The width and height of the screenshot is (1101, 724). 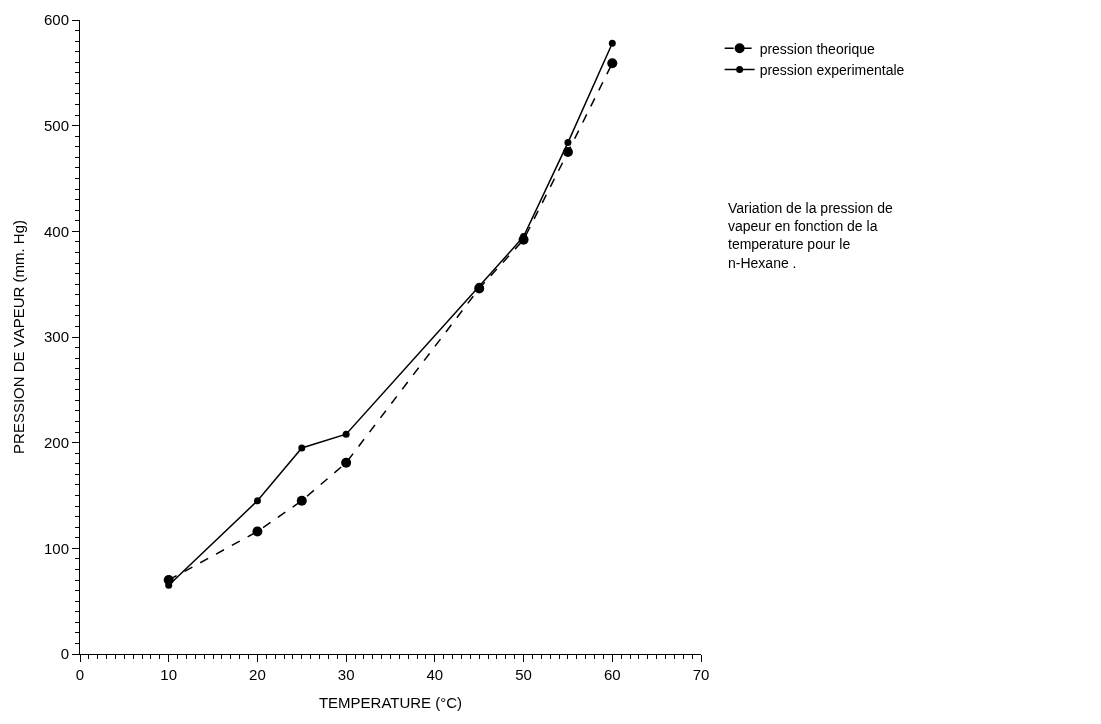 What do you see at coordinates (701, 674) in the screenshot?
I see `x-tick-label: 70` at bounding box center [701, 674].